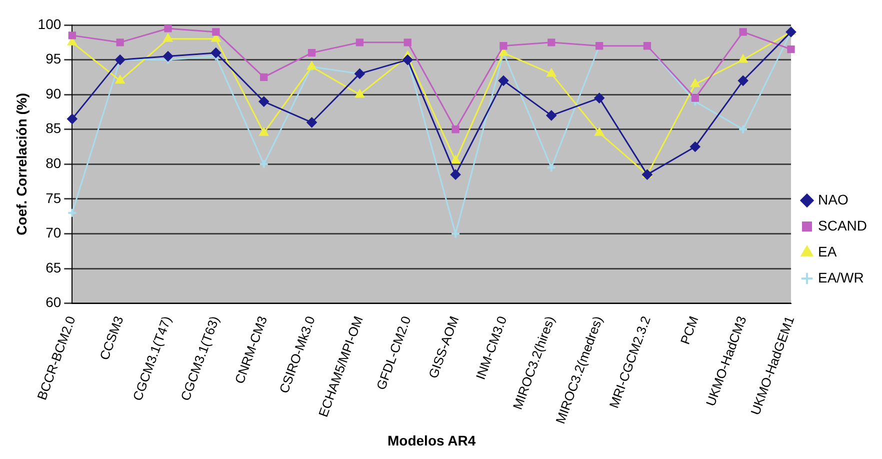 The image size is (882, 459). I want to click on legend-label: EA, so click(828, 251).